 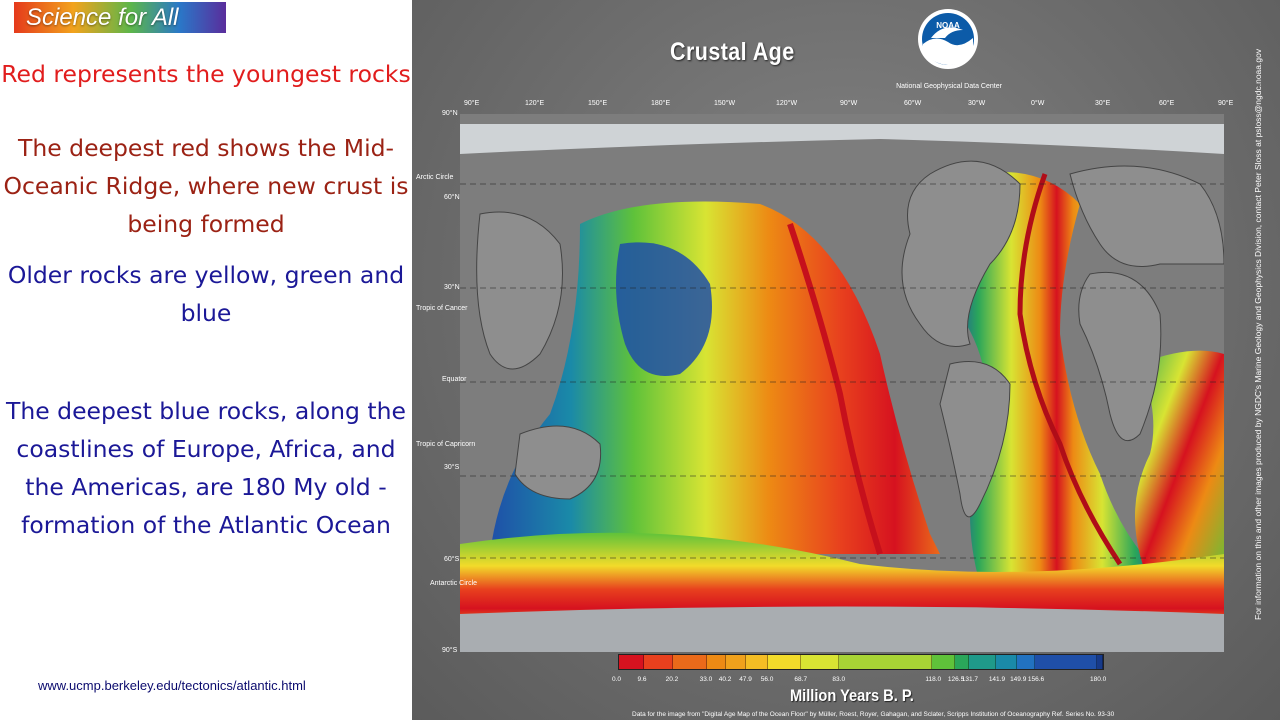 What do you see at coordinates (787, 103) in the screenshot?
I see `lon-label: 120°W` at bounding box center [787, 103].